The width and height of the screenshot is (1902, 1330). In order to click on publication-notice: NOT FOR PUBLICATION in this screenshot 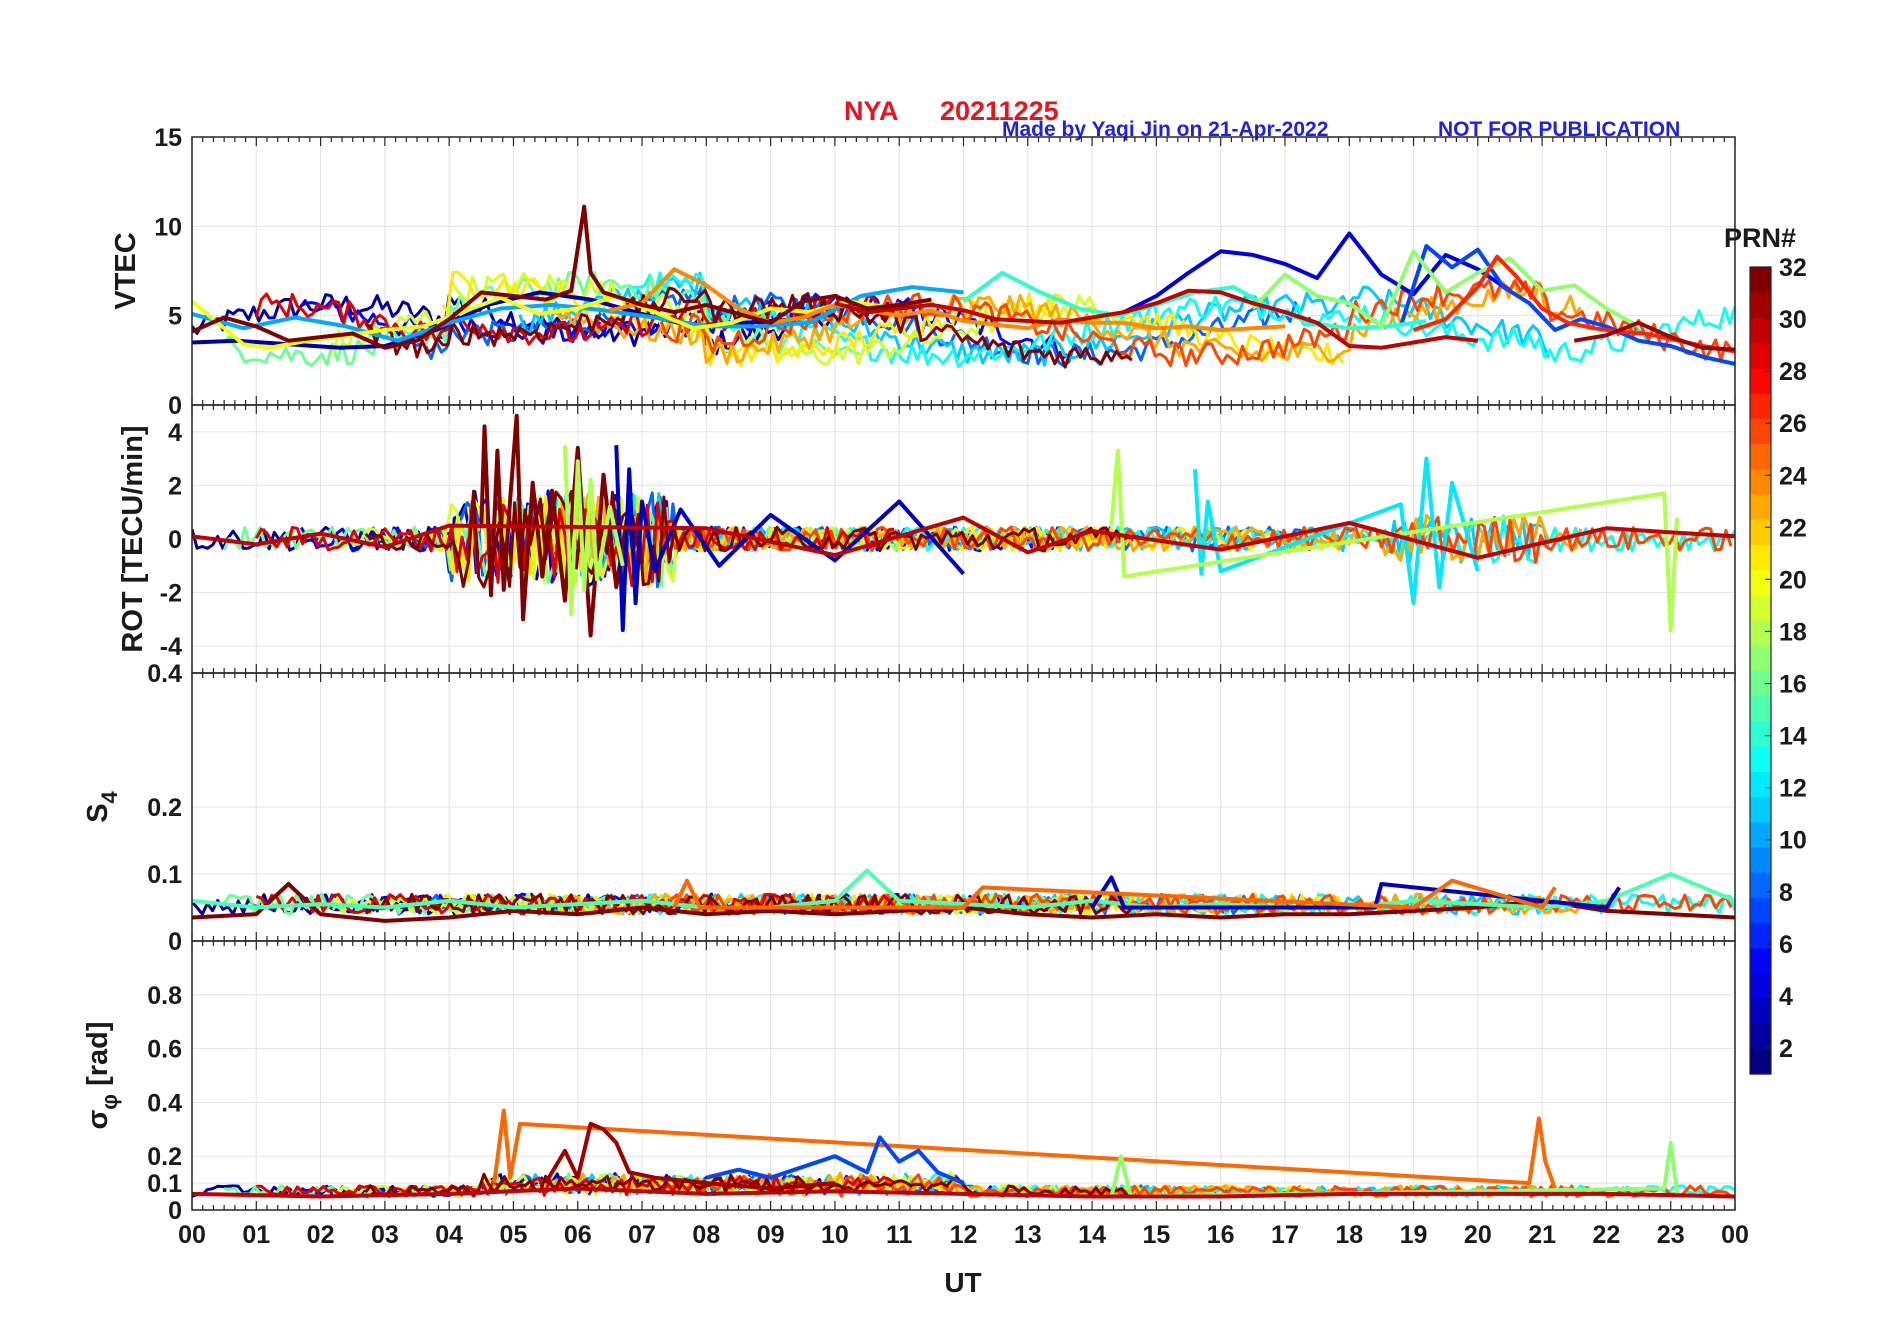, I will do `click(1559, 129)`.